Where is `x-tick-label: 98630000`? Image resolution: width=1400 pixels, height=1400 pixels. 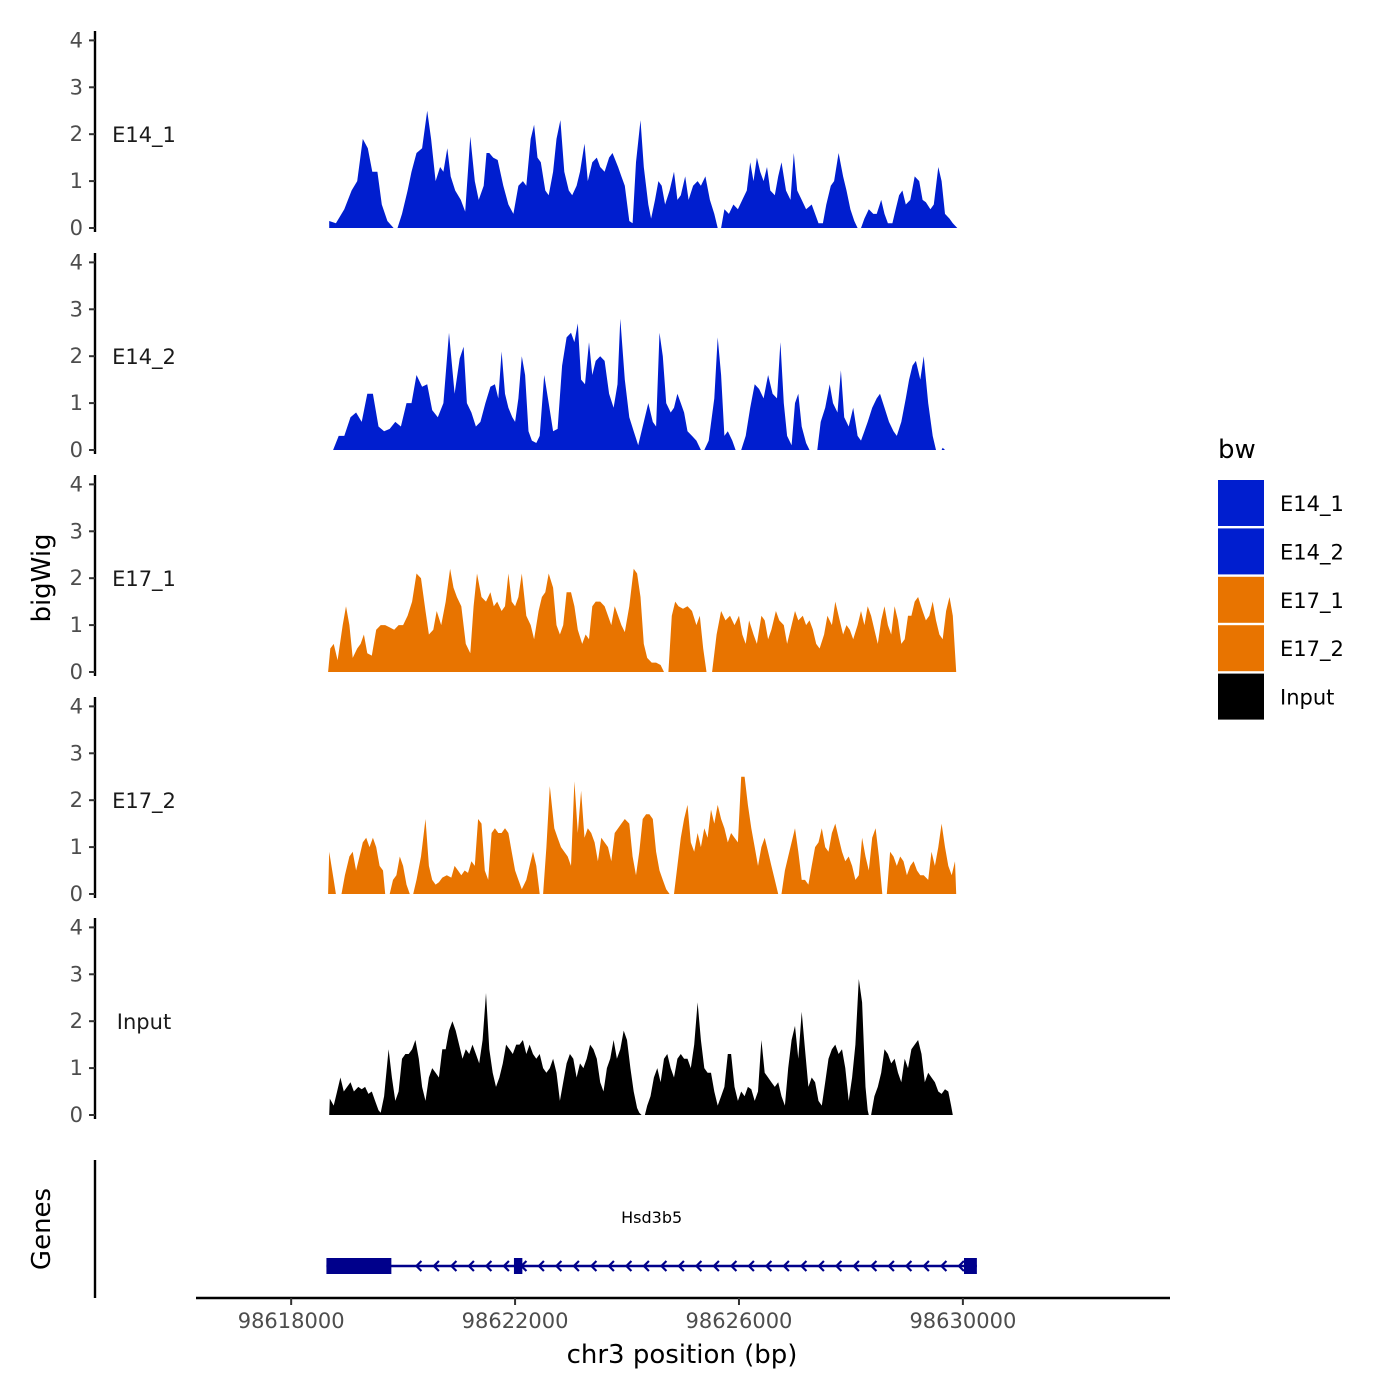 x-tick-label: 98630000 is located at coordinates (962, 1321).